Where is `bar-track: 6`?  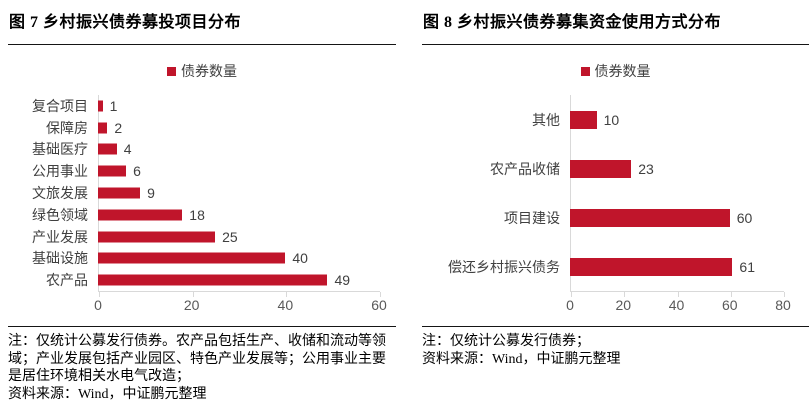
bar-track: 6 is located at coordinates (238, 171).